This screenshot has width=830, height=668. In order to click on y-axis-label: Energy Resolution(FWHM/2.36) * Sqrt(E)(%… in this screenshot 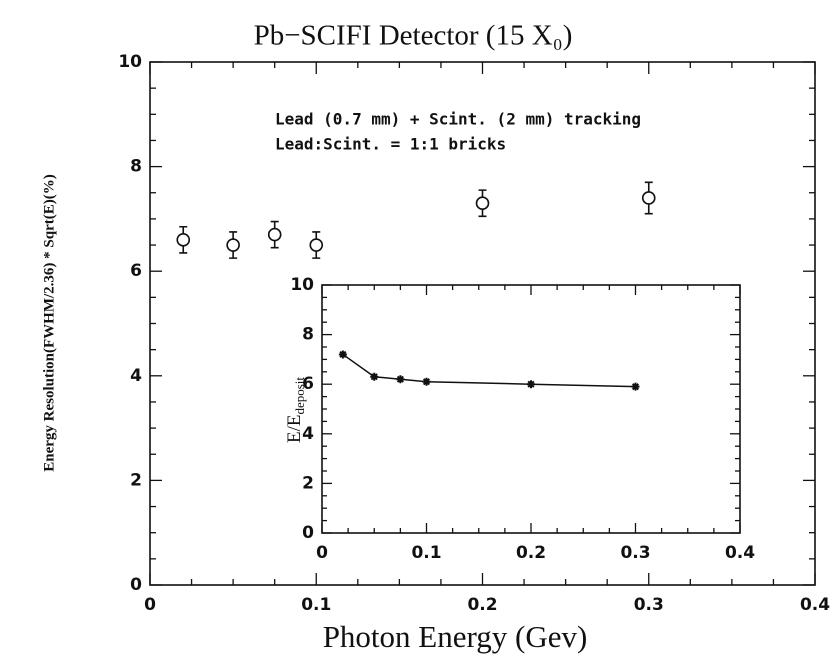, I will do `click(49, 322)`.